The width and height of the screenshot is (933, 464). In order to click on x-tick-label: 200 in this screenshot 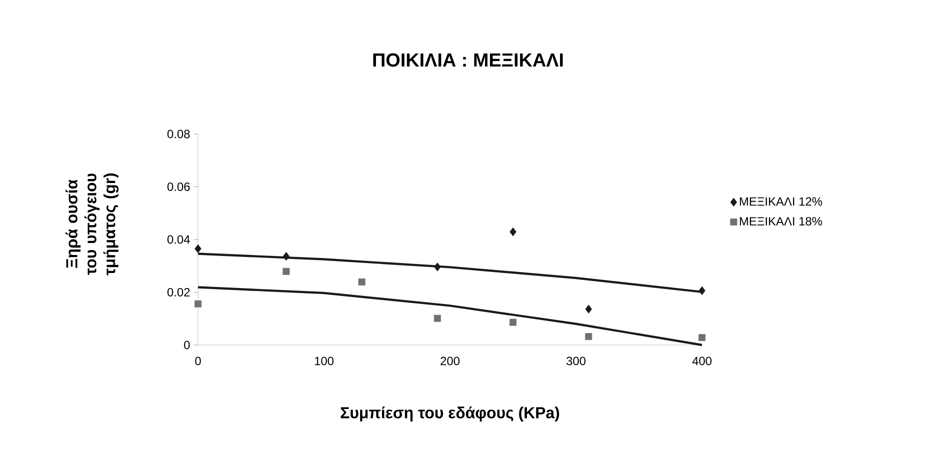, I will do `click(450, 361)`.